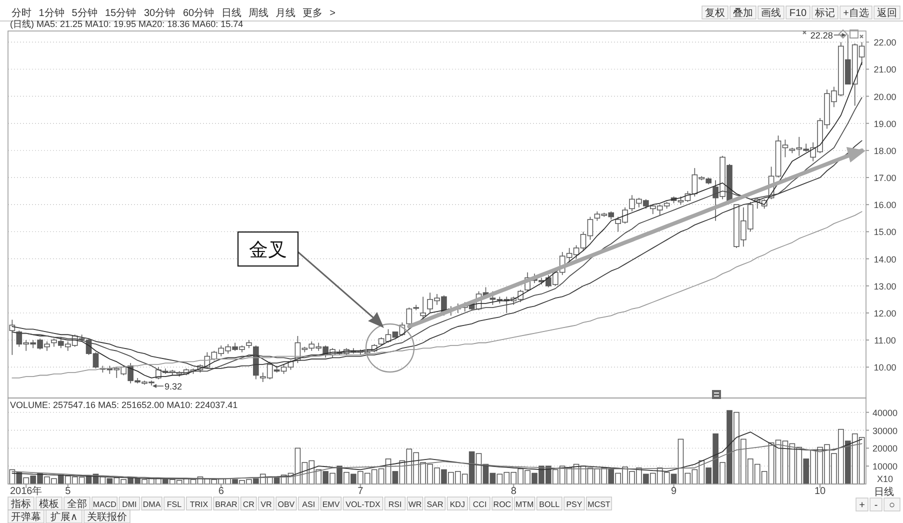 This screenshot has height=523, width=903. What do you see at coordinates (801, 13) in the screenshot?
I see `text: 复权 叠加 画线 F10 标记 +自选 返回` at bounding box center [801, 13].